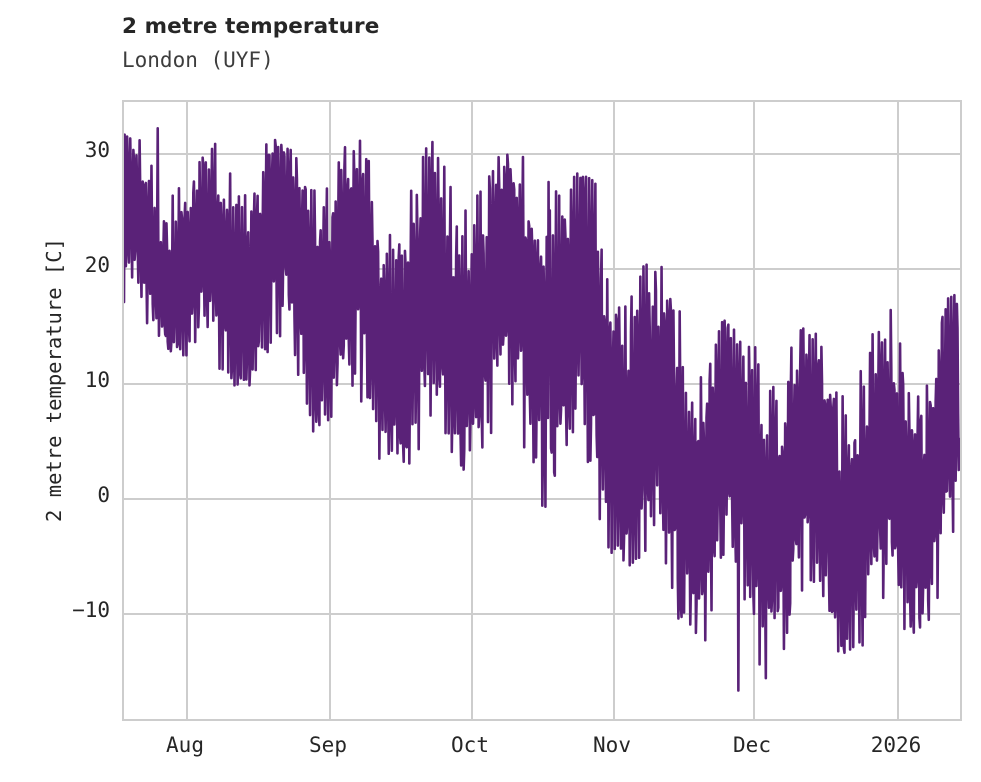  Describe the element at coordinates (103, 494) in the screenshot. I see `y-tick-label: 0` at that location.